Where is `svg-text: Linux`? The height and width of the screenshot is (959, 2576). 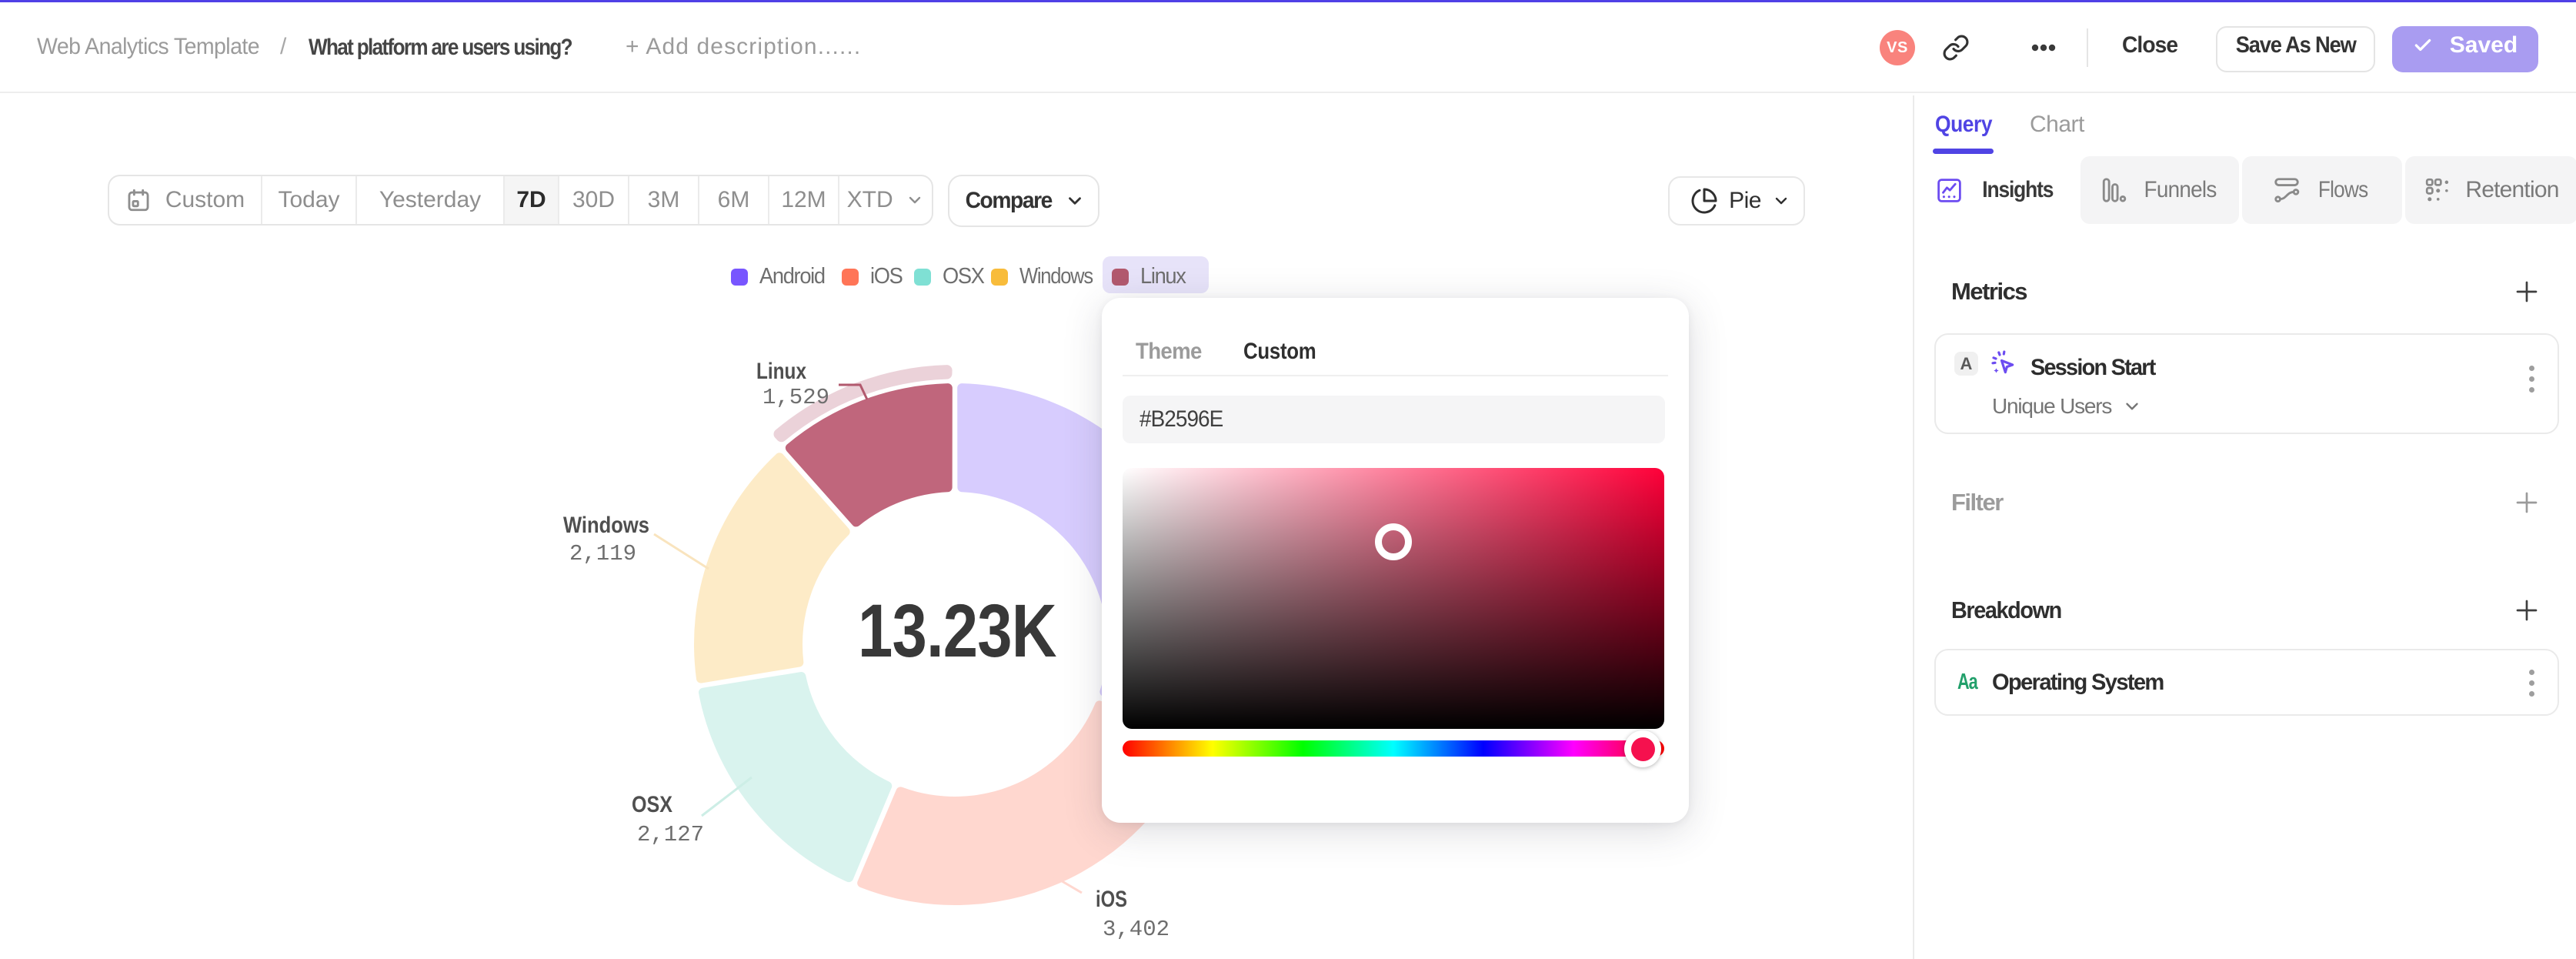
svg-text: Linux is located at coordinates (781, 371).